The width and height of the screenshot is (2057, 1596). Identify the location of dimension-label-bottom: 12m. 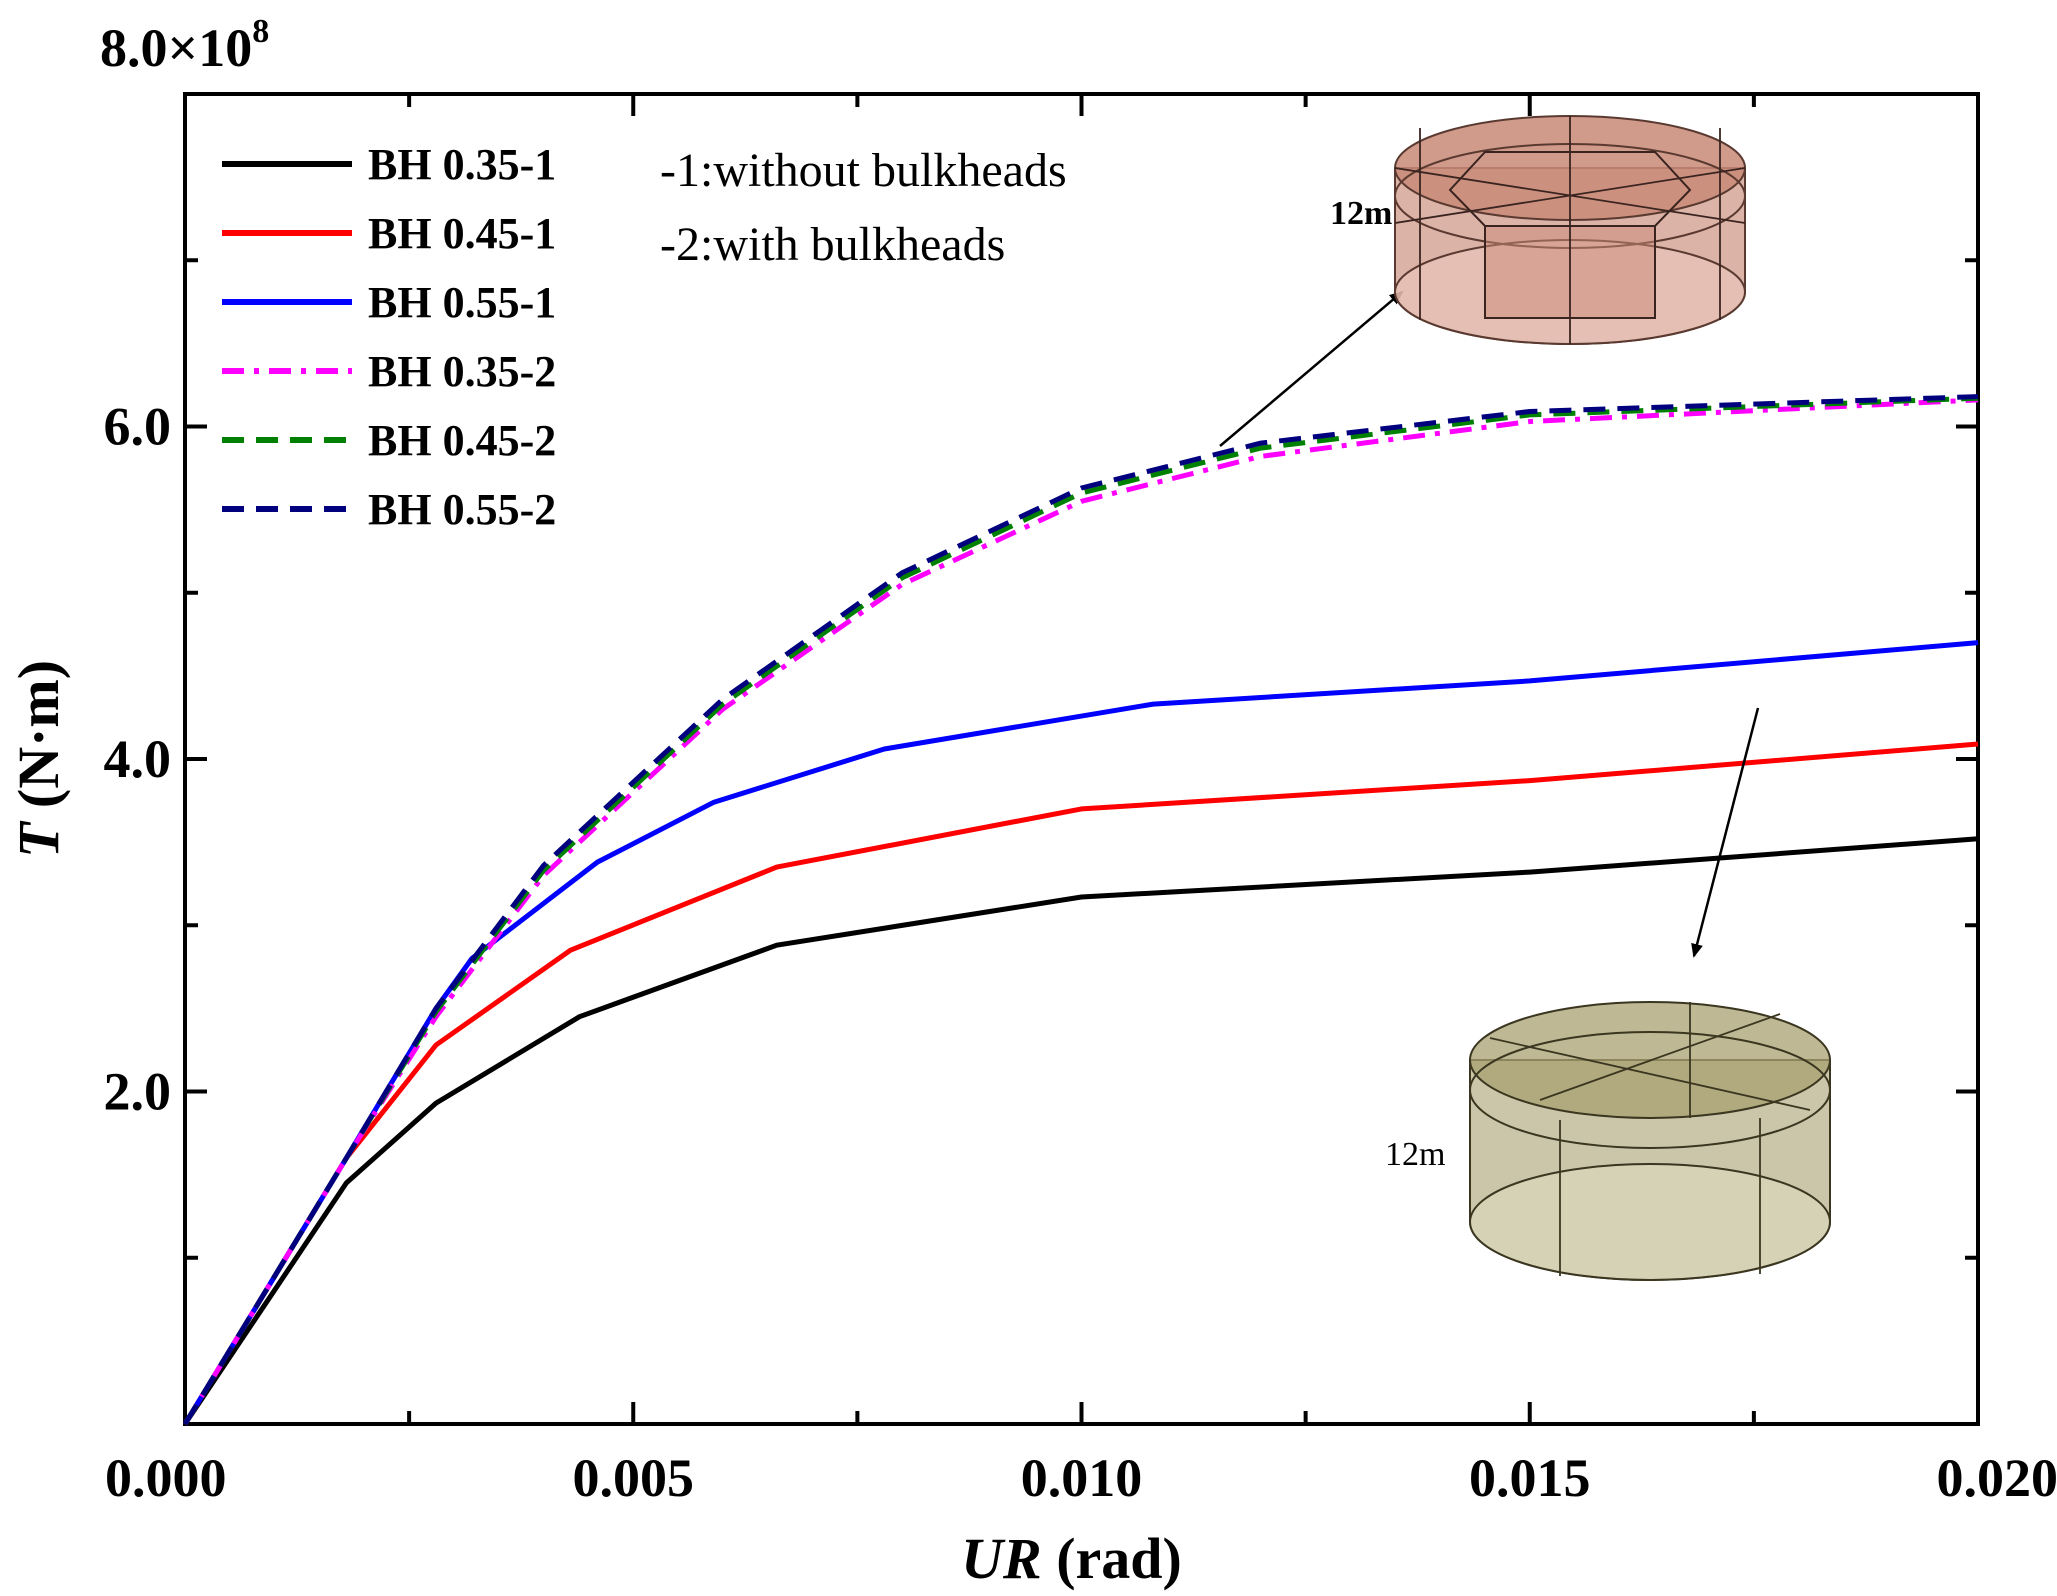
(1415, 1154).